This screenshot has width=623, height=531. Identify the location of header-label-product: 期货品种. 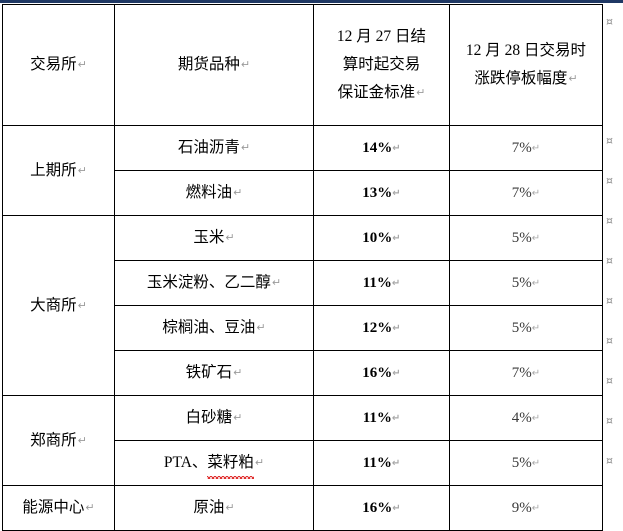
(208, 64).